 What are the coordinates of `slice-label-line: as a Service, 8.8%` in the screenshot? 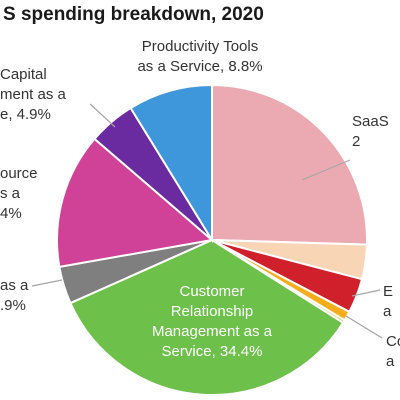 It's located at (199, 66).